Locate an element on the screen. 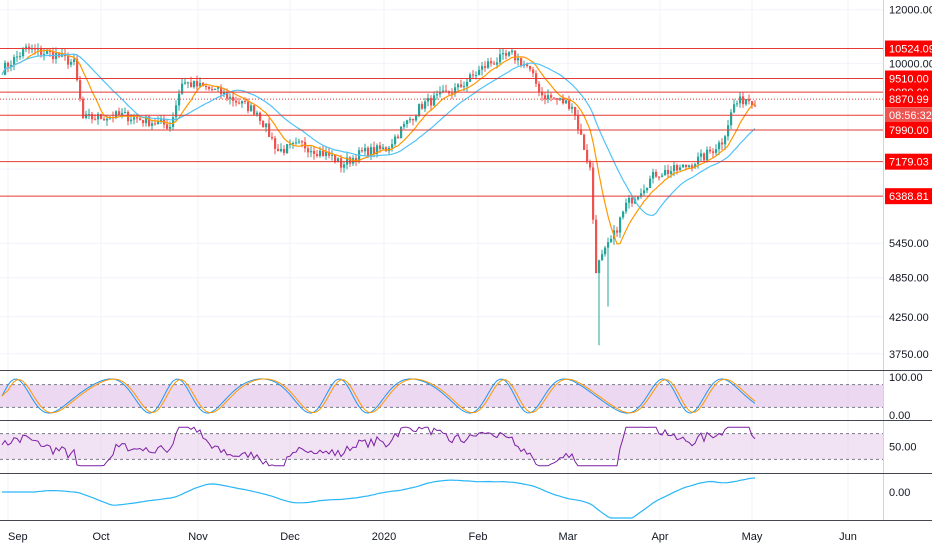 The width and height of the screenshot is (932, 550). time-tick-label: May is located at coordinates (752, 537).